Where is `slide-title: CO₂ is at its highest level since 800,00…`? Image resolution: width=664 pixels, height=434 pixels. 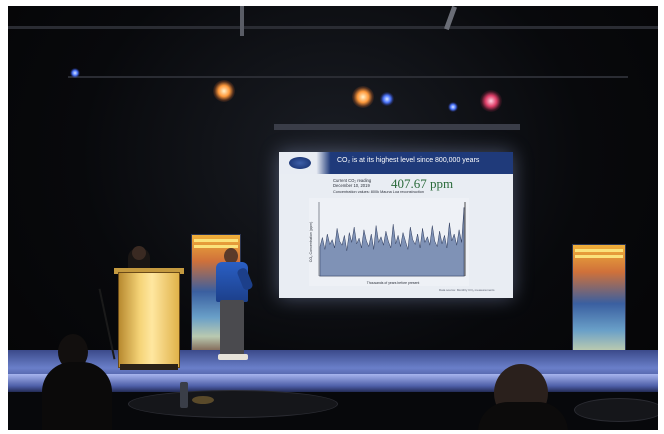
slide-title: CO₂ is at its highest level since 800,00… is located at coordinates (408, 160).